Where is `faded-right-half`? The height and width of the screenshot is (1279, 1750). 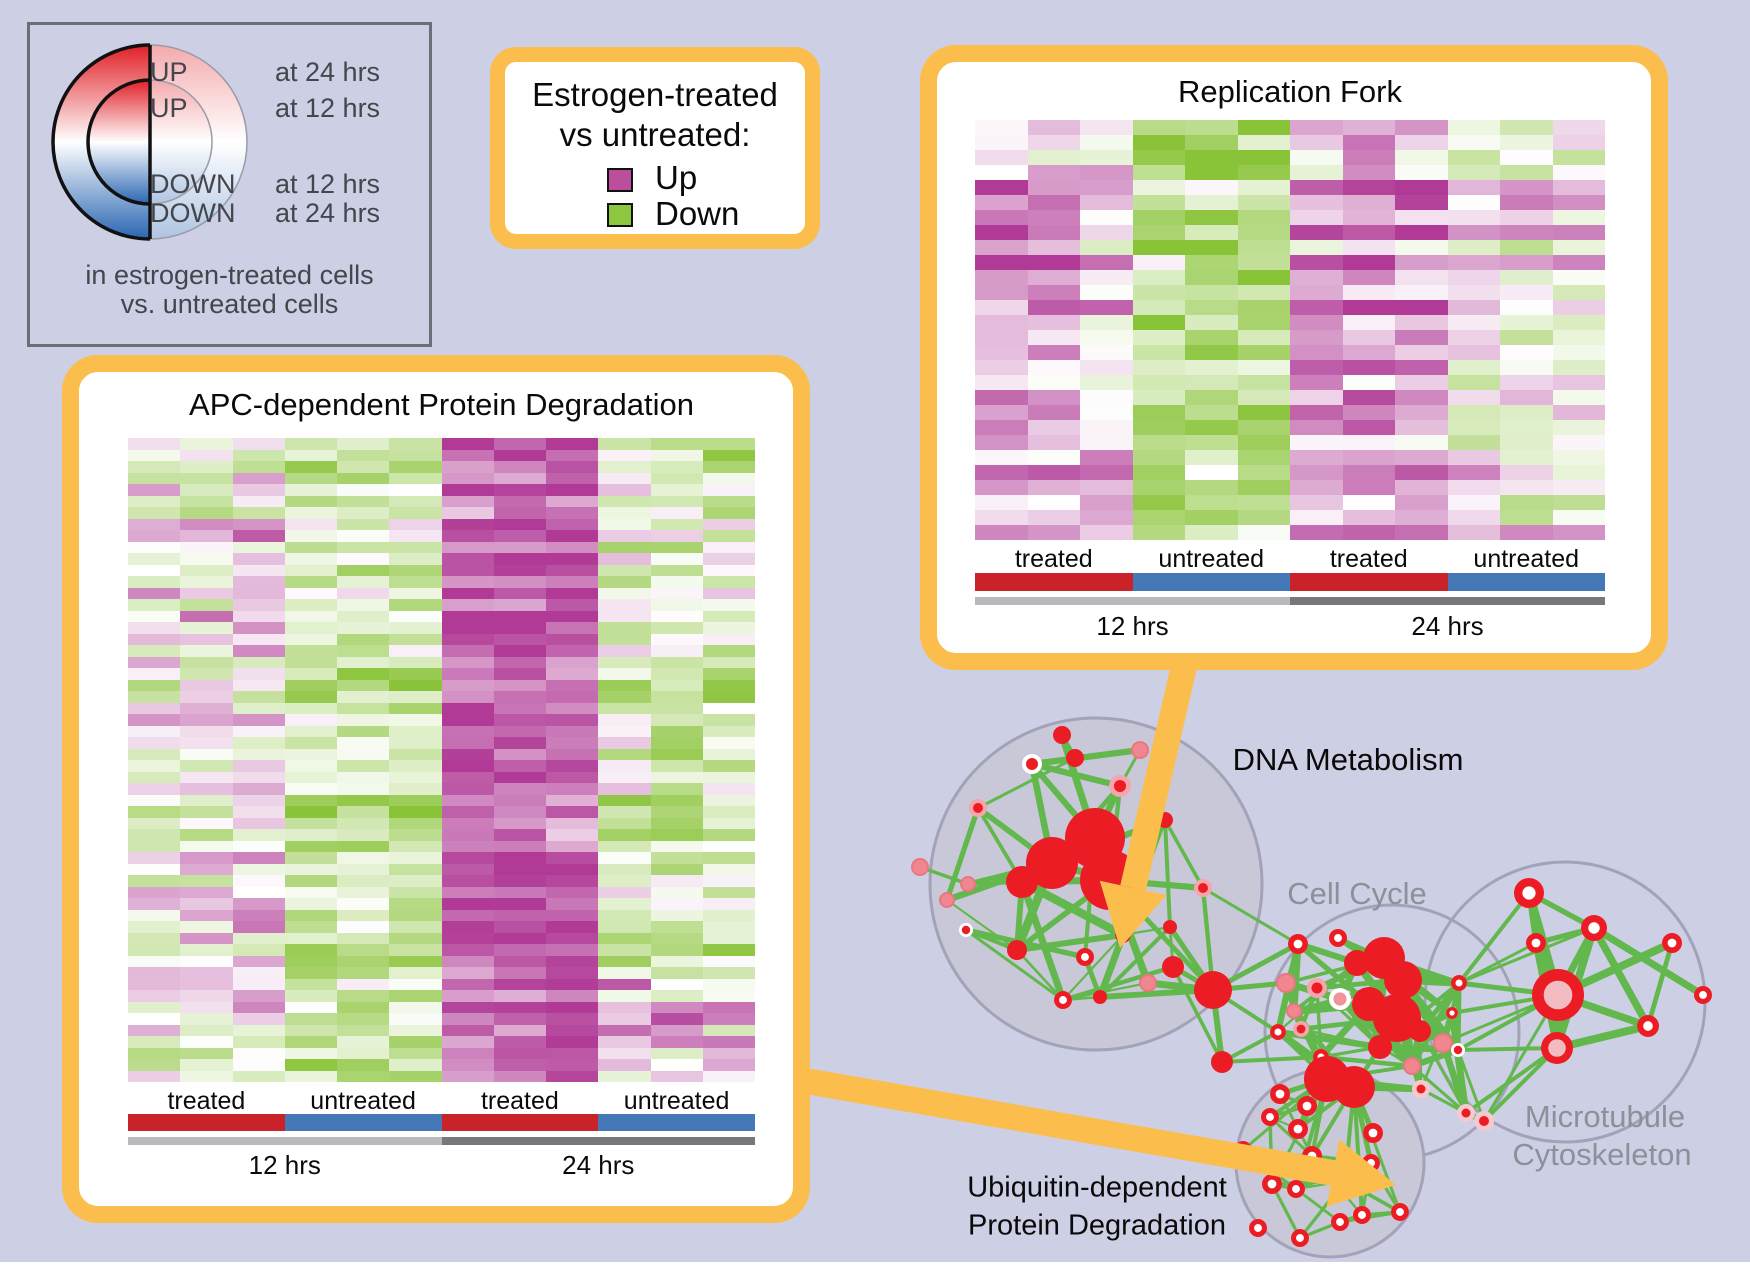 faded-right-half is located at coordinates (198, 142).